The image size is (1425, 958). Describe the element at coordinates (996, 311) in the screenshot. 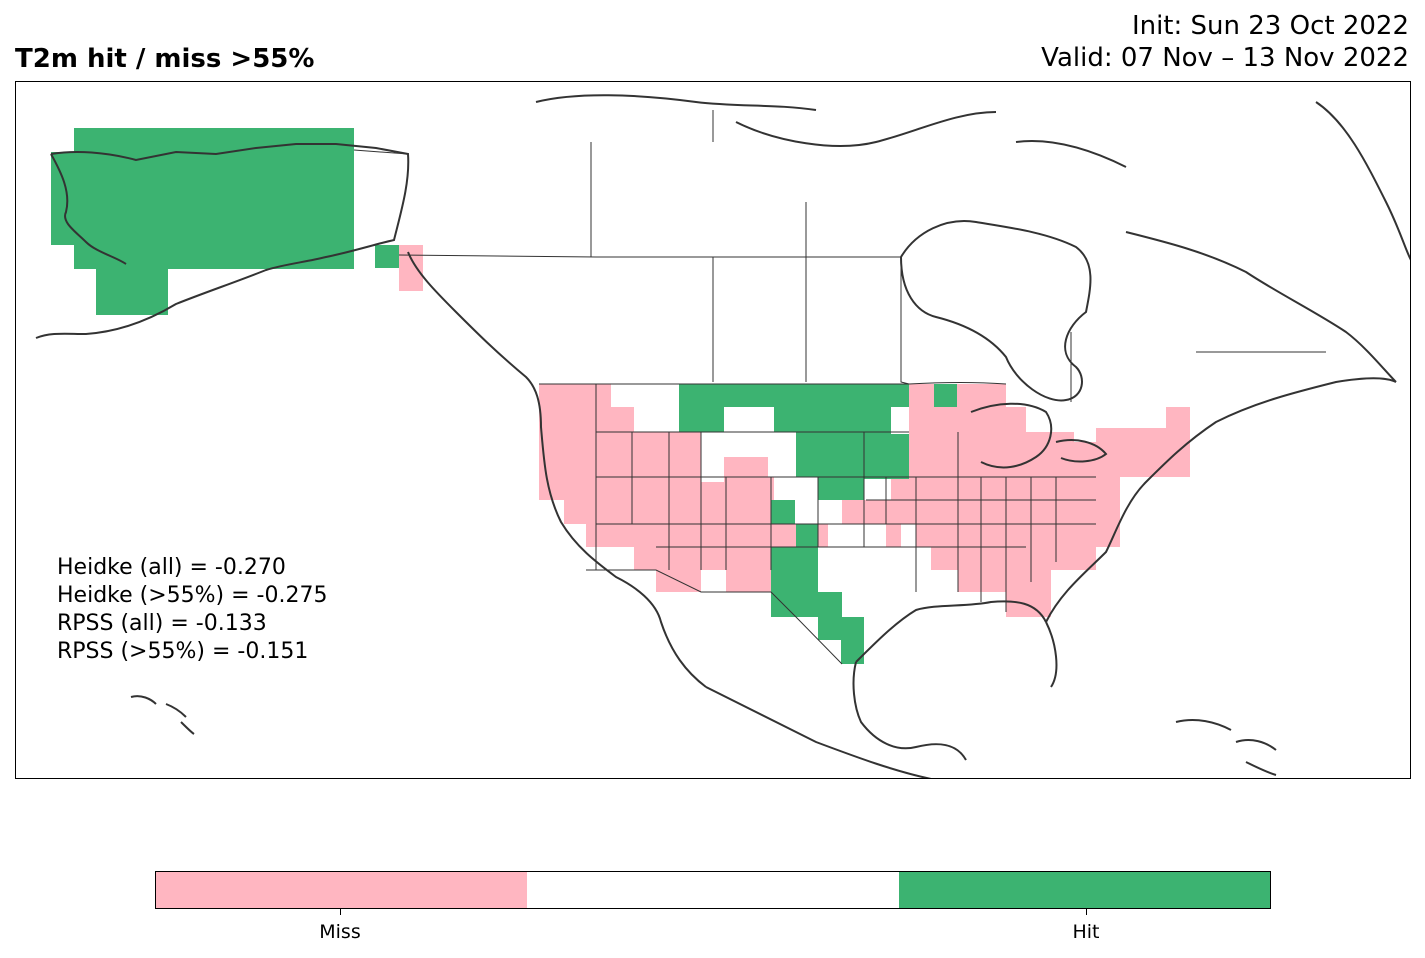

I see `hudson-bay` at that location.